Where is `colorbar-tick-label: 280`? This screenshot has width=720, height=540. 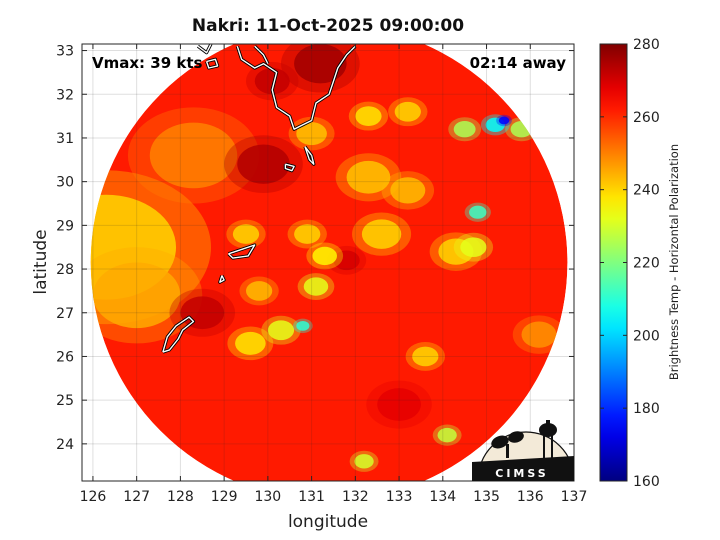
colorbar-tick-label: 280 is located at coordinates (646, 45).